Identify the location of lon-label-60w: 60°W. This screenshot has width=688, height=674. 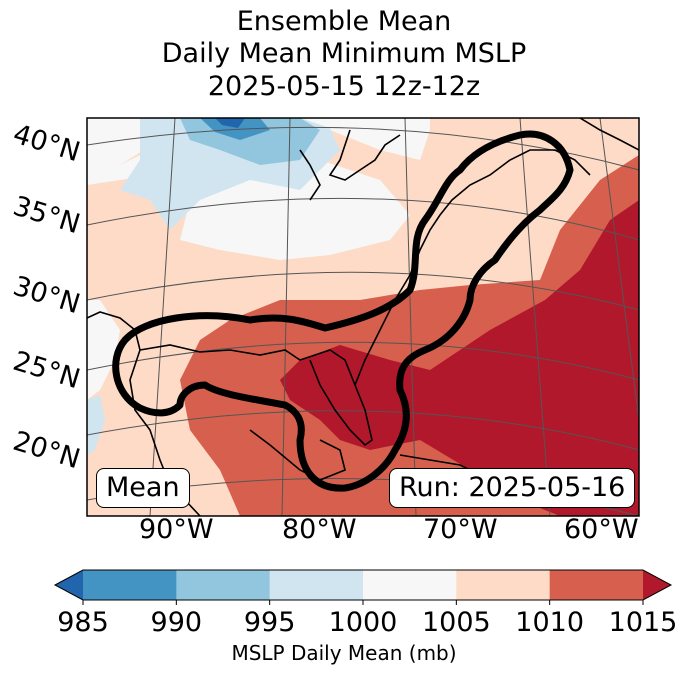
(601, 529).